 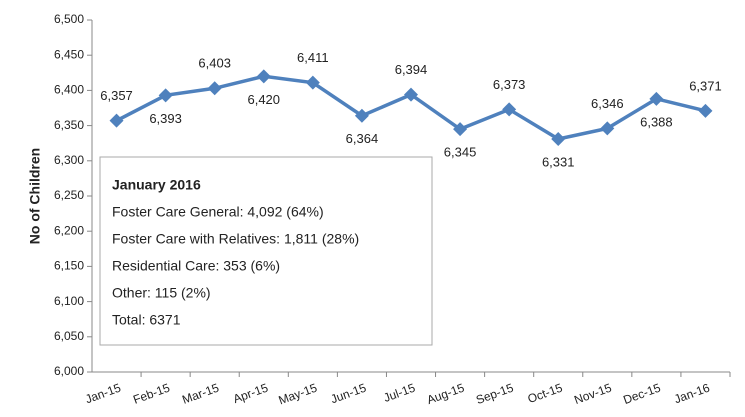 What do you see at coordinates (69, 336) in the screenshot?
I see `y-tick-label: 6,050` at bounding box center [69, 336].